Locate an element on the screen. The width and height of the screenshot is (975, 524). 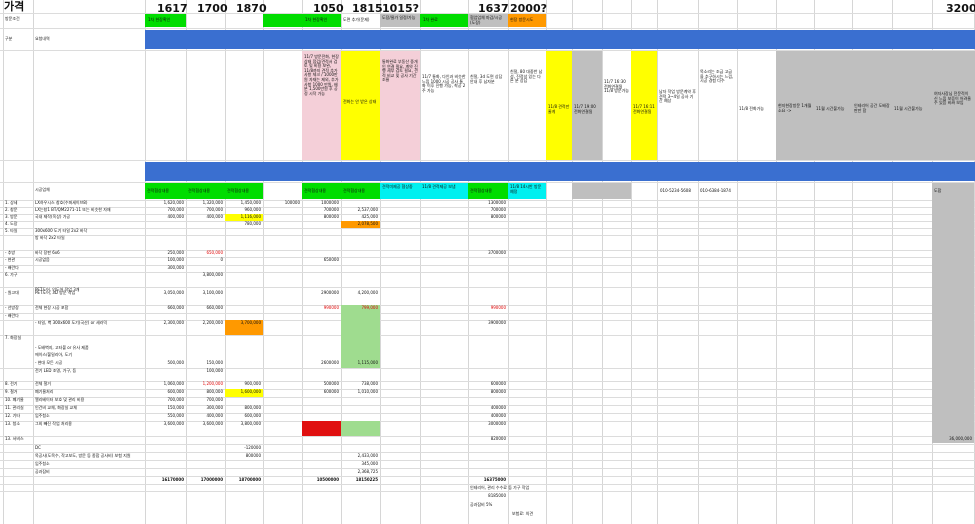
cell-value: 738,000 is located at coordinates (369, 383).